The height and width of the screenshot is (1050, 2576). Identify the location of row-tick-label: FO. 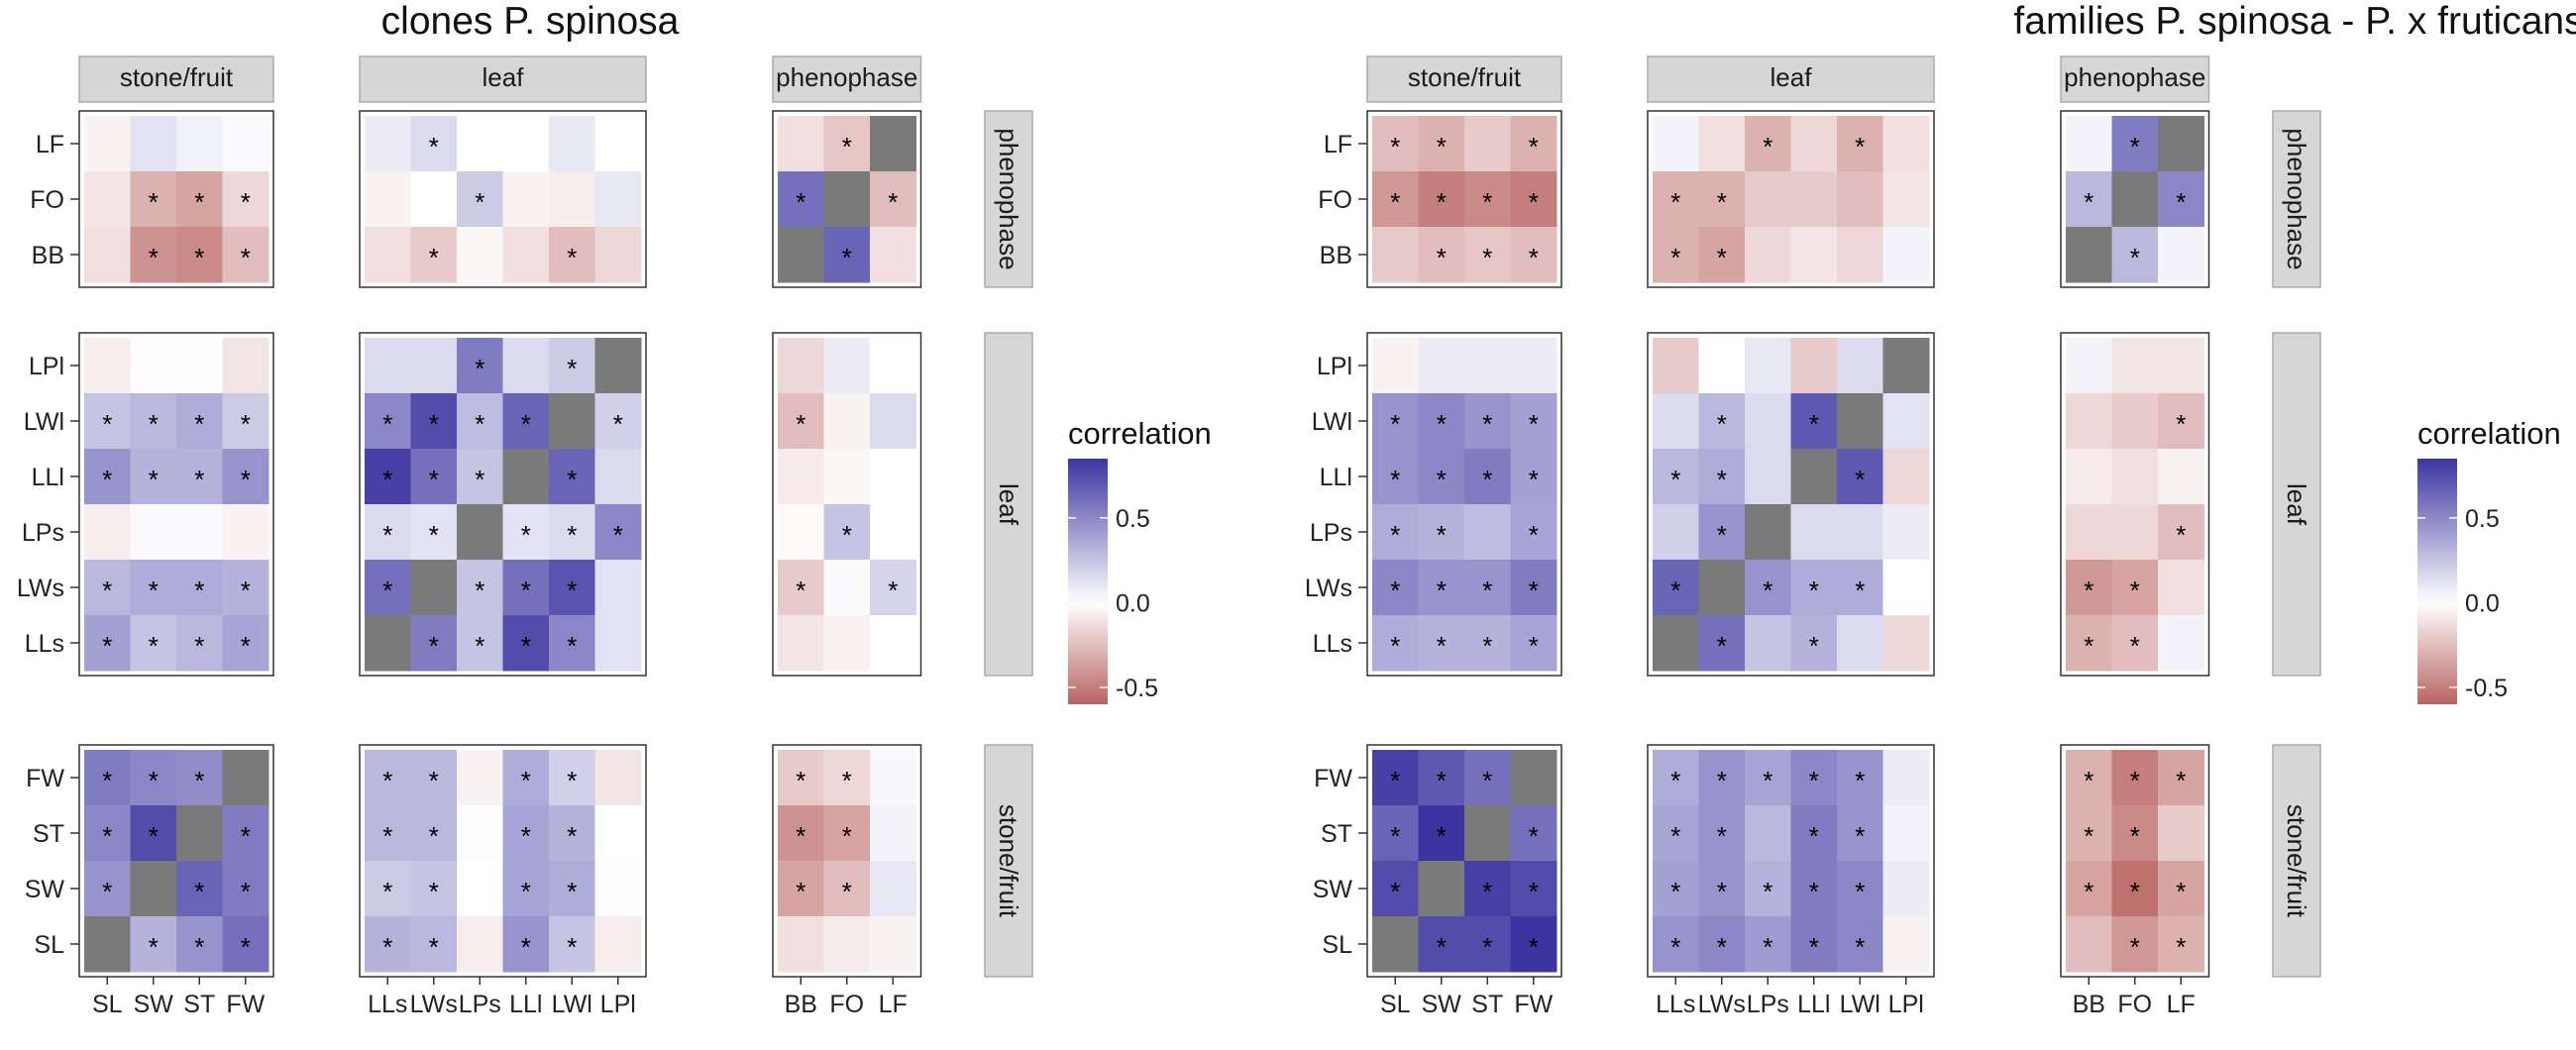
(47, 200).